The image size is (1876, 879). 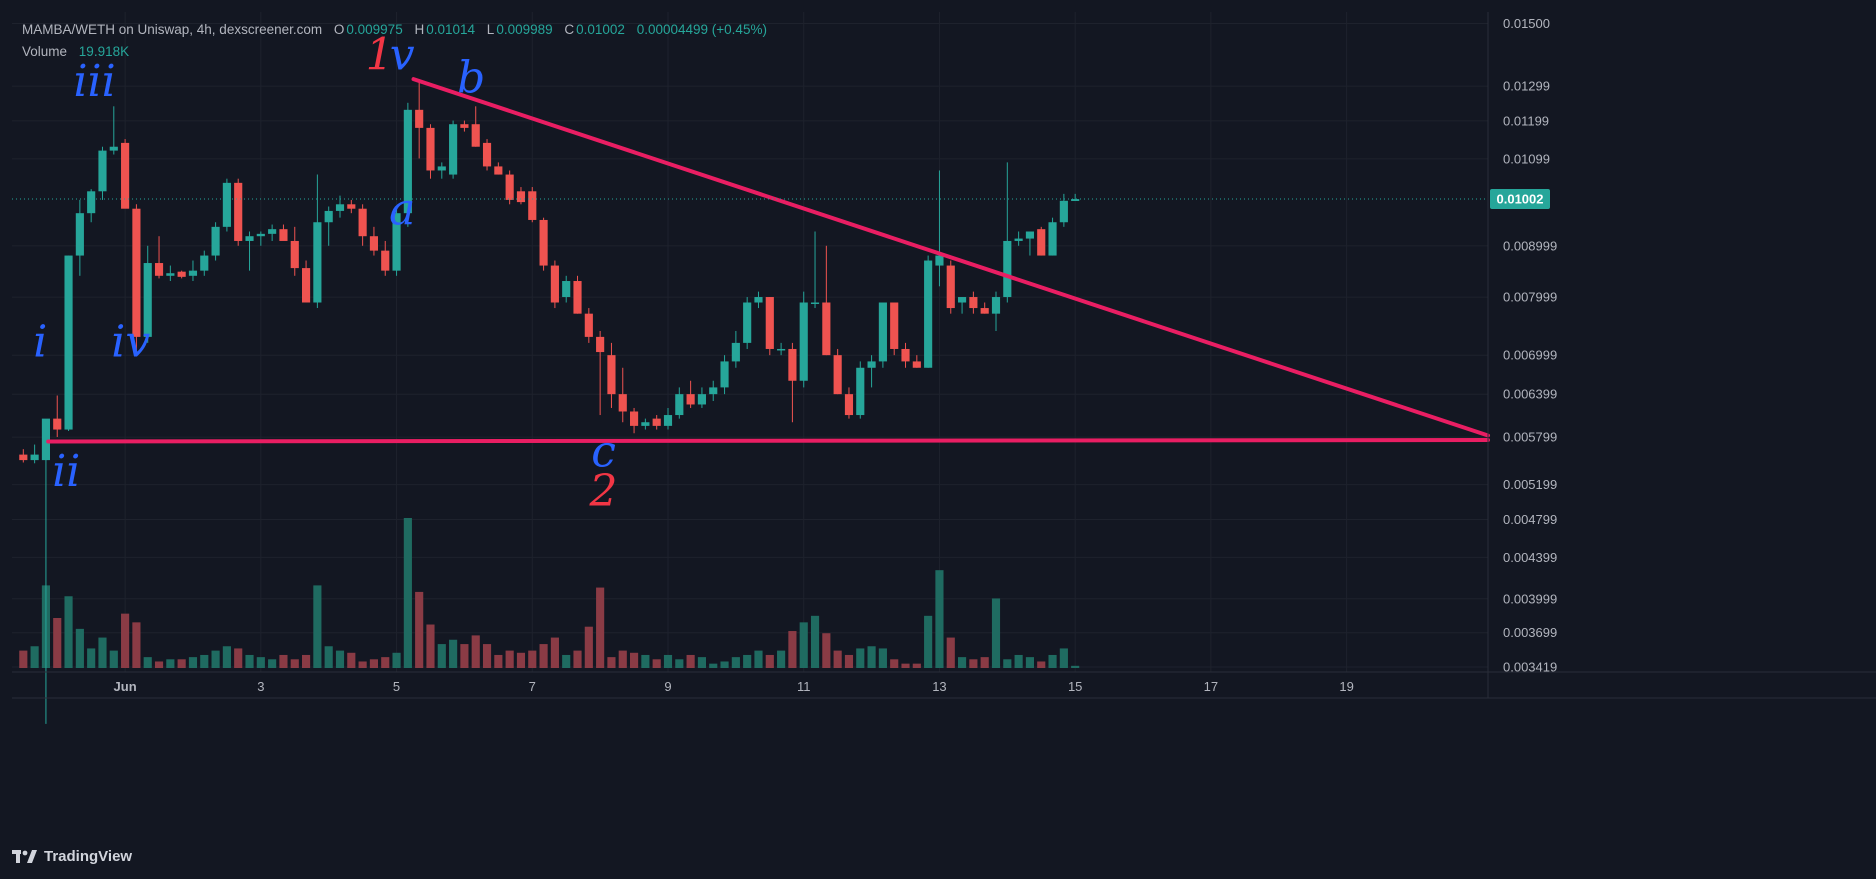 What do you see at coordinates (1530, 632) in the screenshot?
I see `price-tick-label: 0.003699` at bounding box center [1530, 632].